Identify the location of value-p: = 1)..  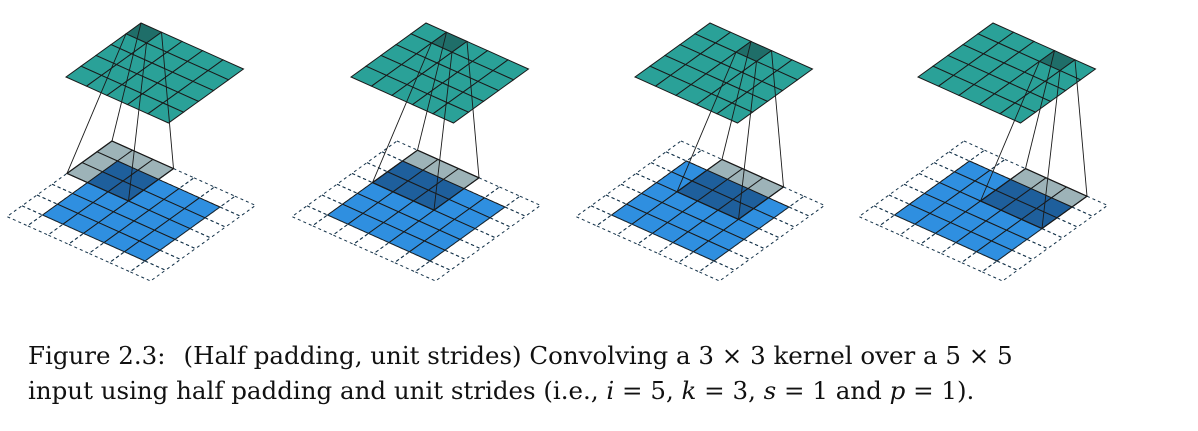
(940, 390).